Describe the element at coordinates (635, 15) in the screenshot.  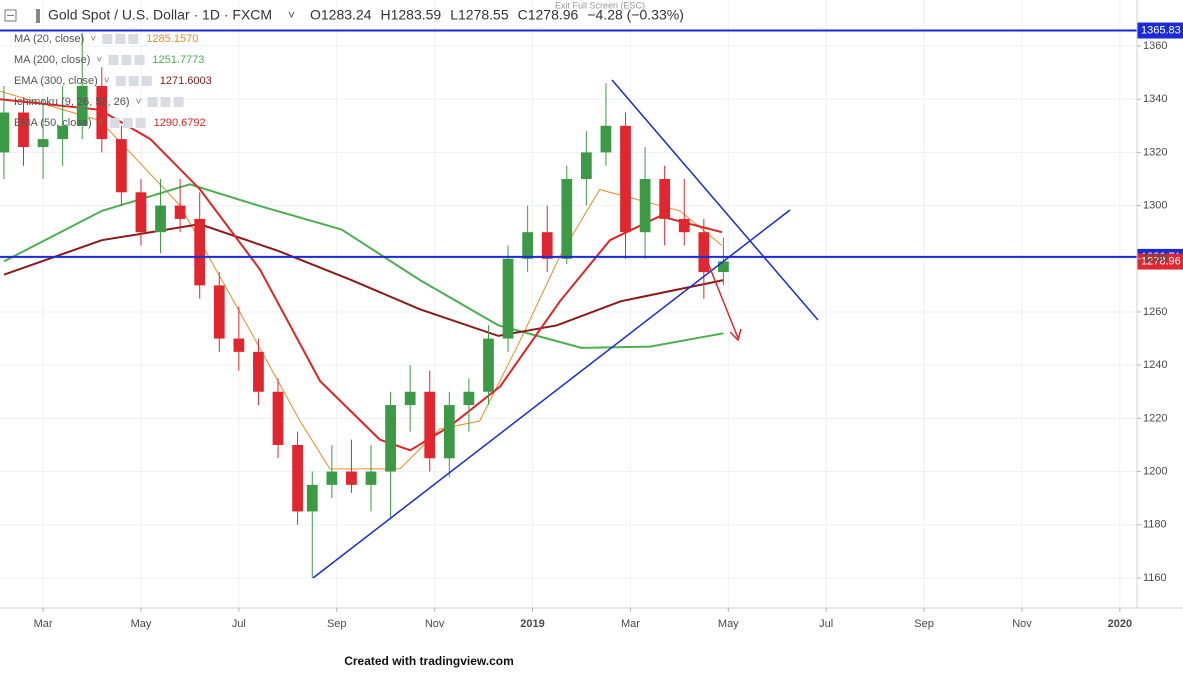
I see `ohlc-value: −4.28 (−0.33%)` at that location.